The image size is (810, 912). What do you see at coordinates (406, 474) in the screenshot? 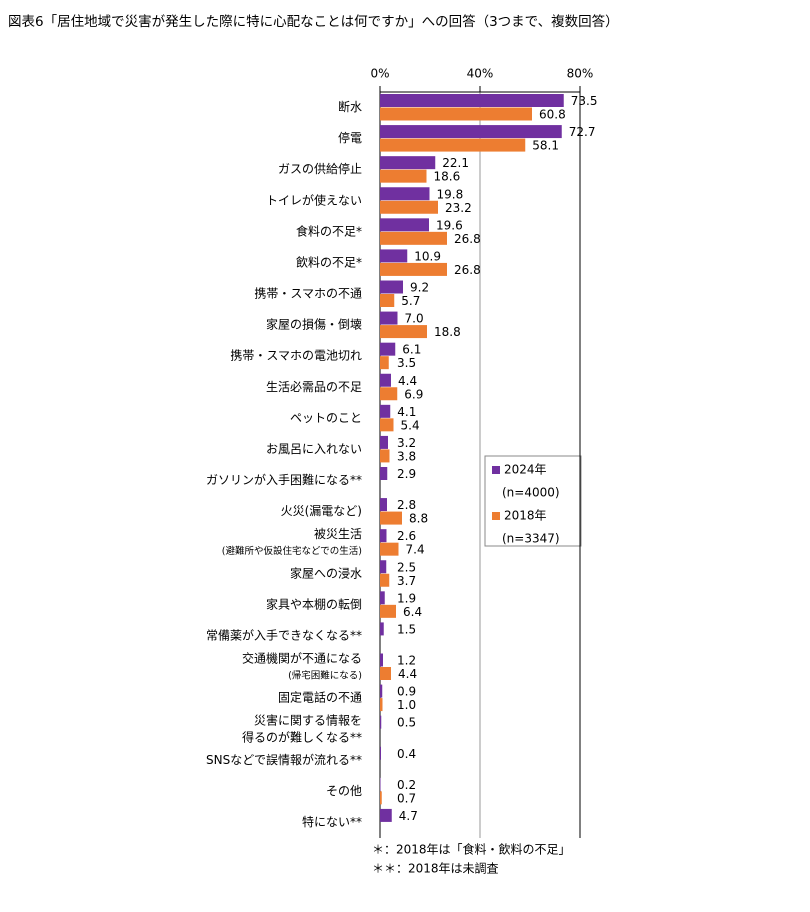
I see `value-label: 2.9` at bounding box center [406, 474].